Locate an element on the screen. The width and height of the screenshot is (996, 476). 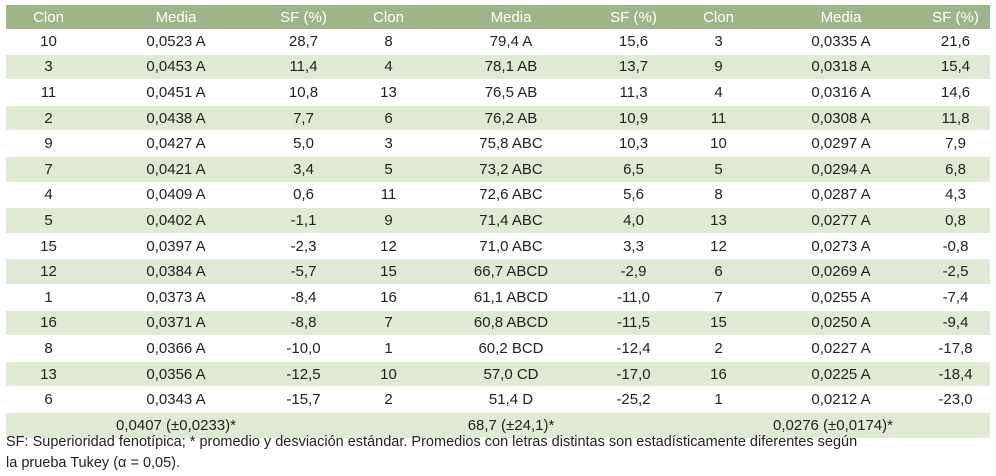
table-cell: 3,3 is located at coordinates (633, 246).